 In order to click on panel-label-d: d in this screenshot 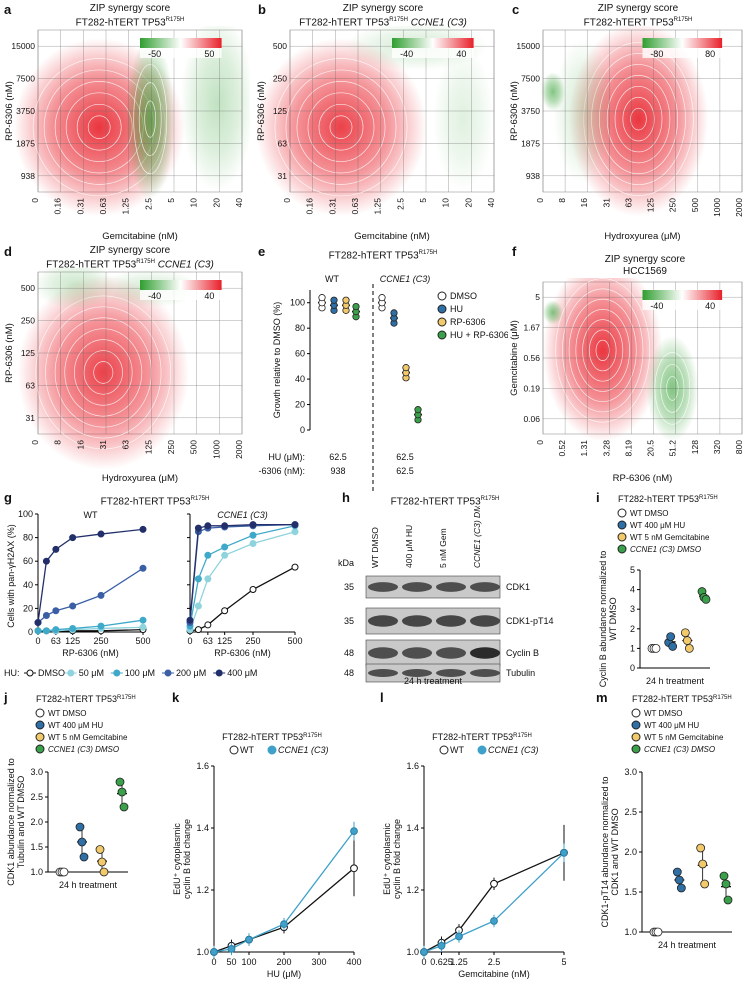, I will do `click(8, 251)`.